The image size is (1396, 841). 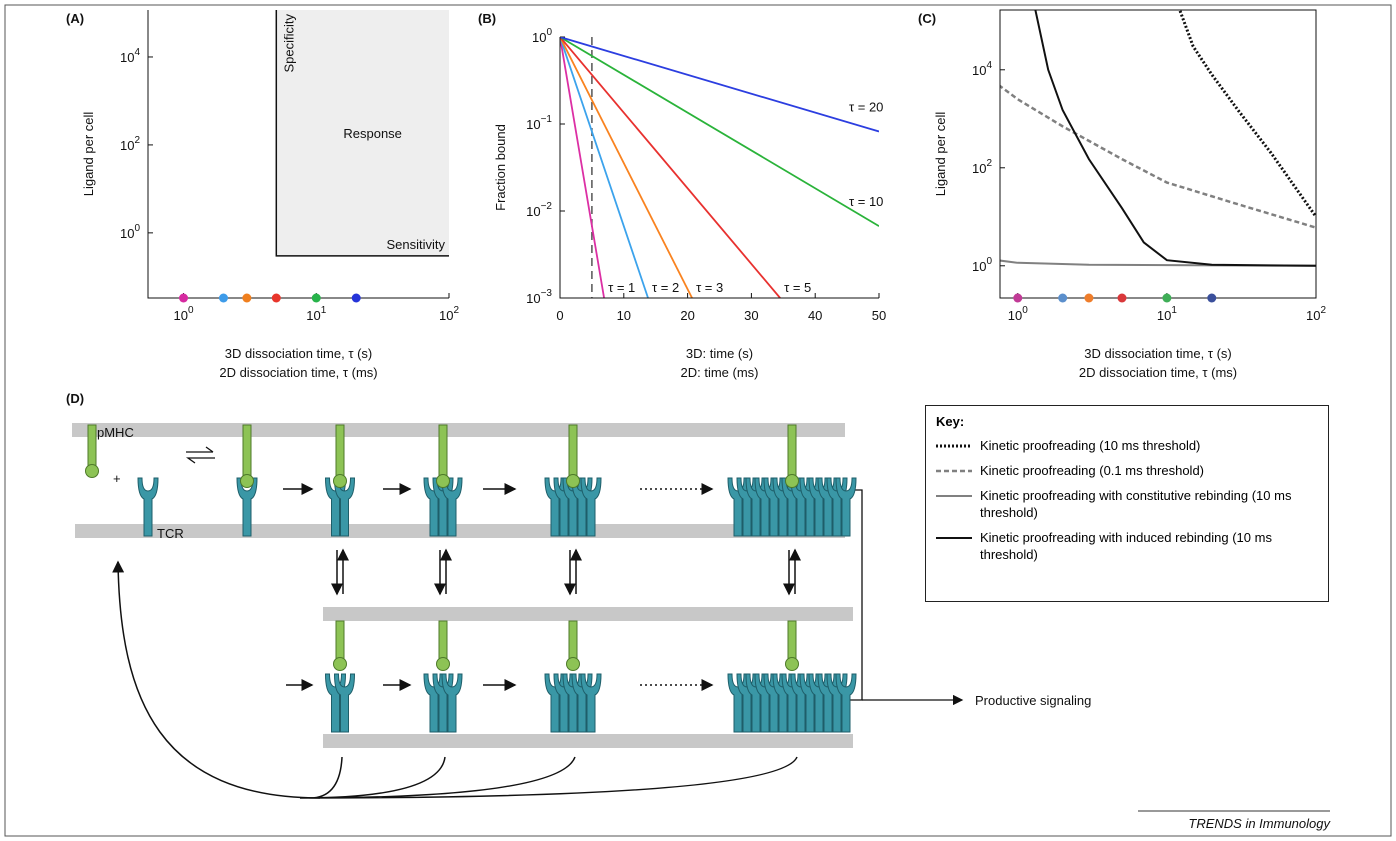 What do you see at coordinates (709, 287) in the screenshot?
I see `series-label: τ = 3` at bounding box center [709, 287].